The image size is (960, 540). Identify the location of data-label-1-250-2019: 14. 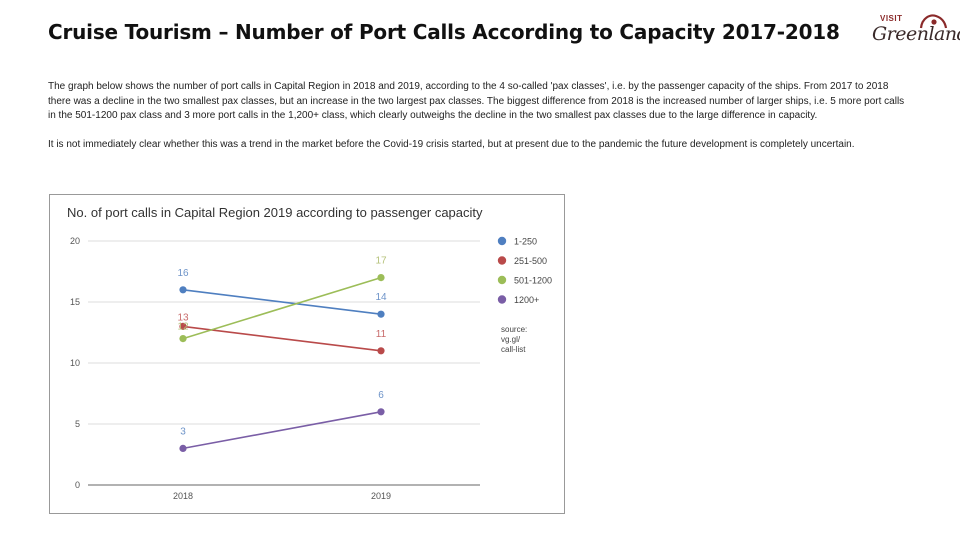
(381, 297).